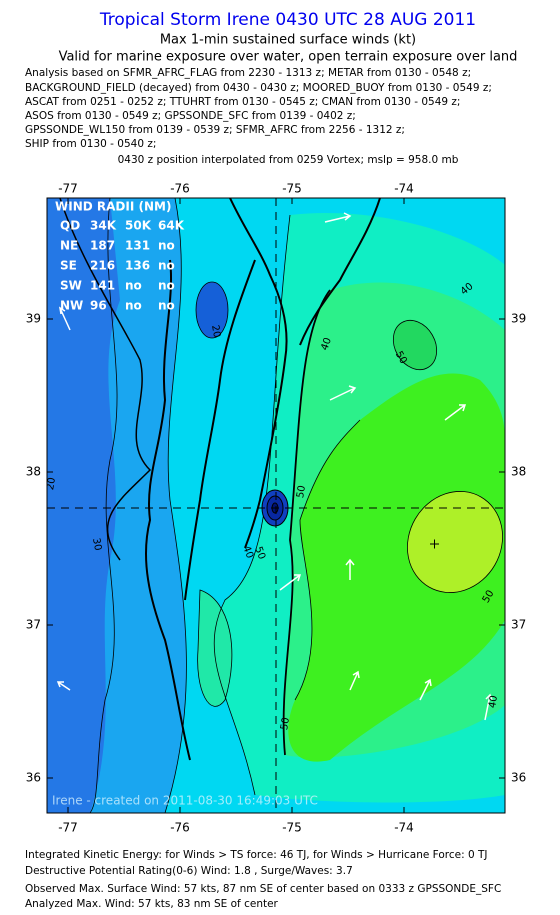 The height and width of the screenshot is (915, 560). What do you see at coordinates (102, 246) in the screenshot?
I see `wind-radii-cell: 187` at bounding box center [102, 246].